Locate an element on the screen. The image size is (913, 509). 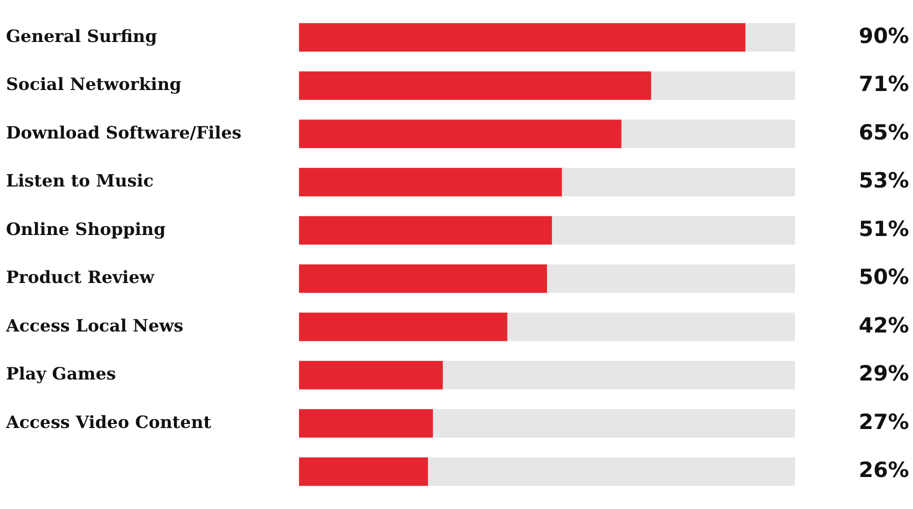
data-label: 29% is located at coordinates (883, 374).